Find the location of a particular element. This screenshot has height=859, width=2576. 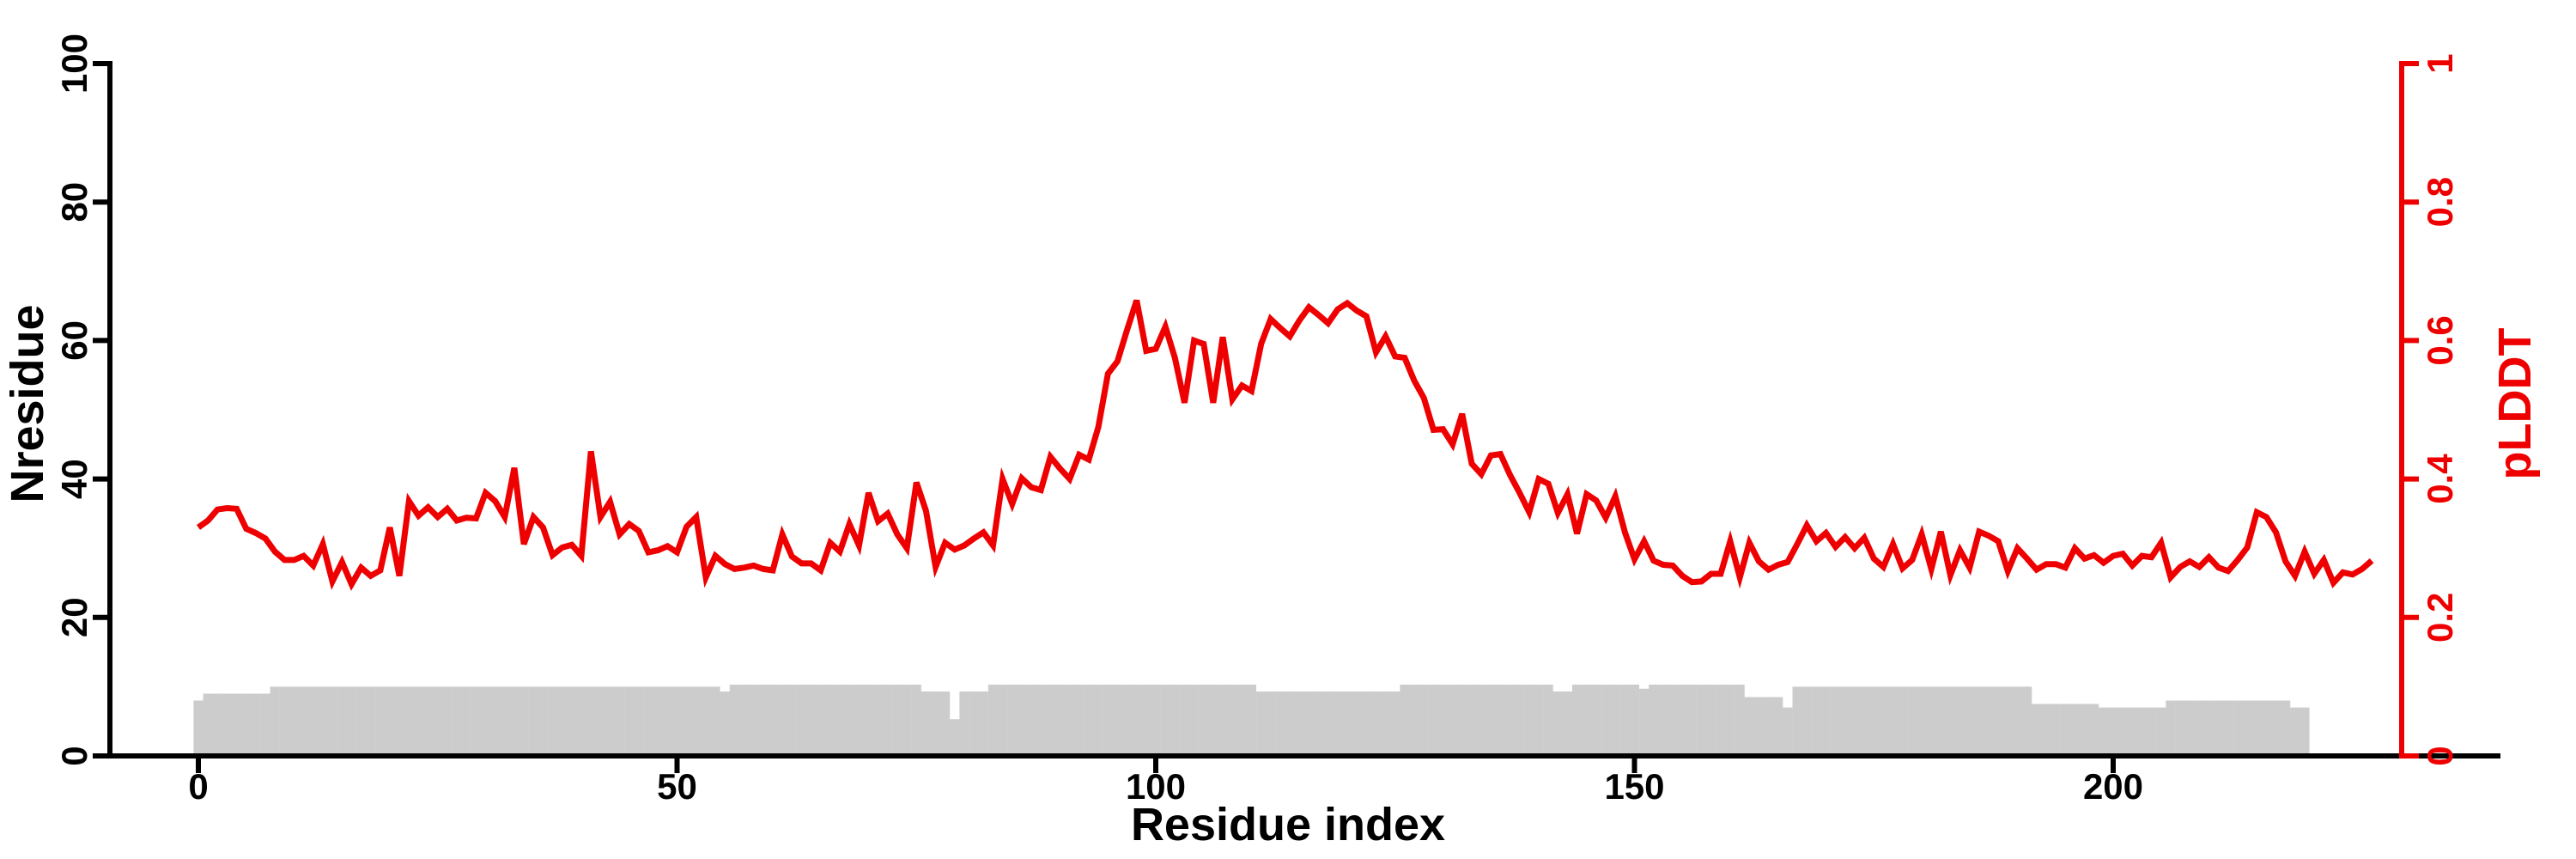

x-tick-label: 50 is located at coordinates (677, 786).